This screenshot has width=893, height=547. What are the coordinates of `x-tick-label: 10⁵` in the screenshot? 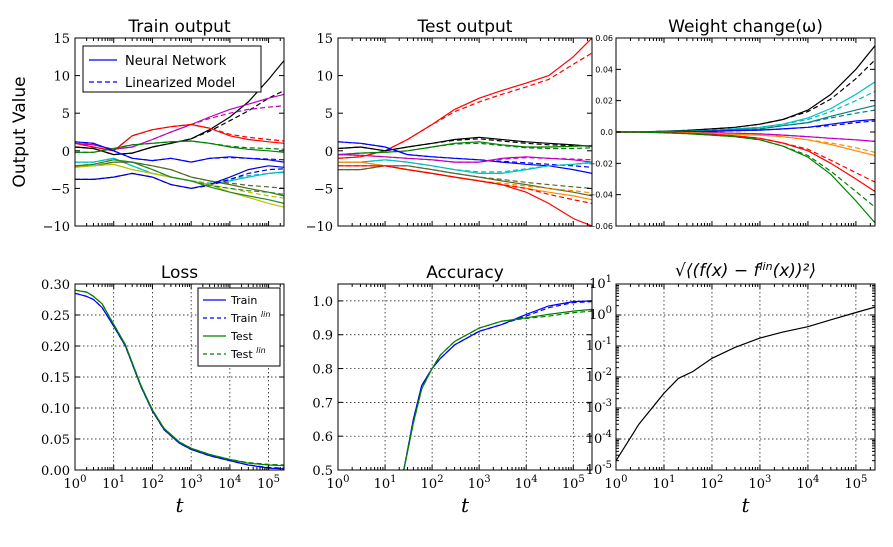 It's located at (268, 483).